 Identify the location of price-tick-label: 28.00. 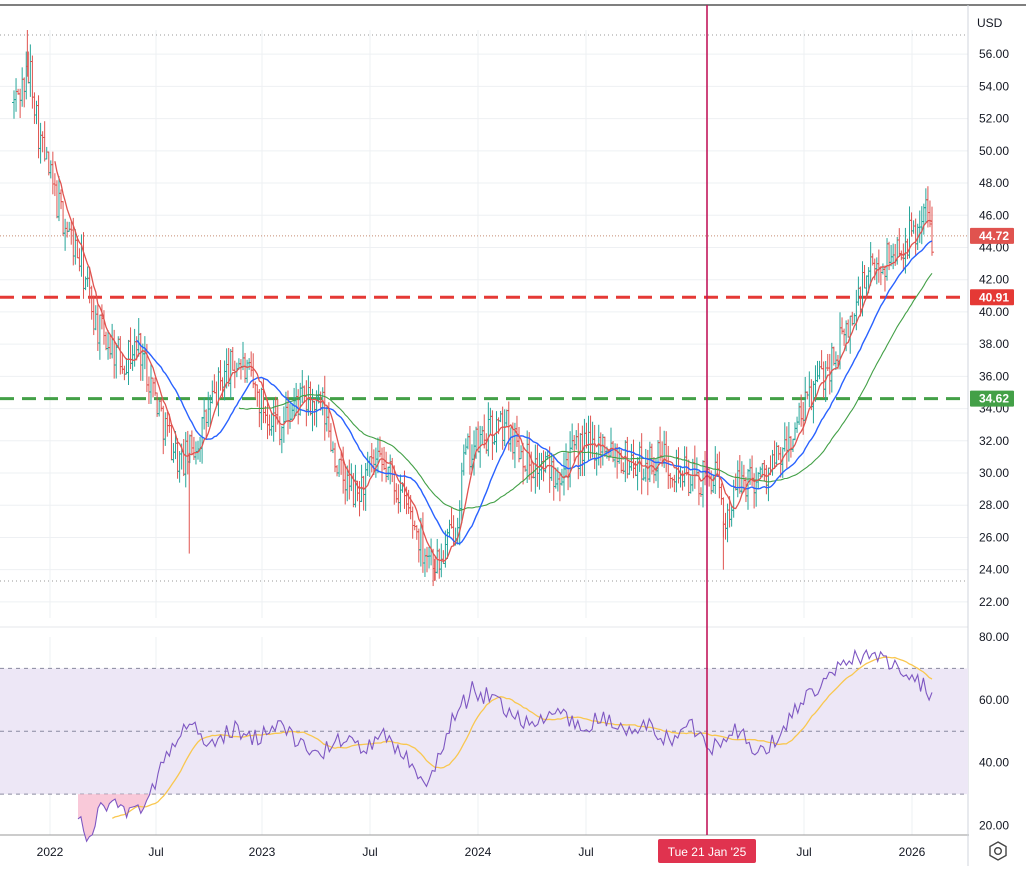
(994, 505).